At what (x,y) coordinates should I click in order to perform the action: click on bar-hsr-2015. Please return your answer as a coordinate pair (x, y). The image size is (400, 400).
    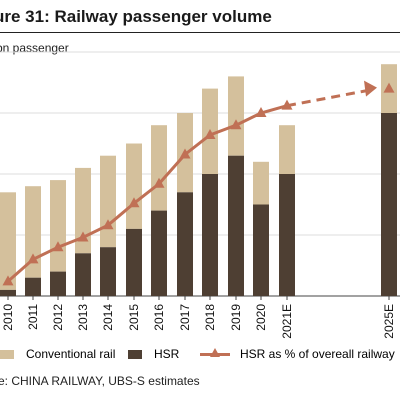
    Looking at the image, I should click on (134, 262).